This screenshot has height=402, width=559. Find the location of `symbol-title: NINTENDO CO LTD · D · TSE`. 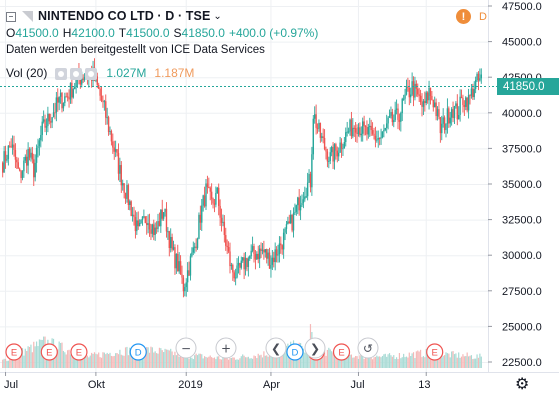

symbol-title: NINTENDO CO LTD · D · TSE is located at coordinates (124, 16).